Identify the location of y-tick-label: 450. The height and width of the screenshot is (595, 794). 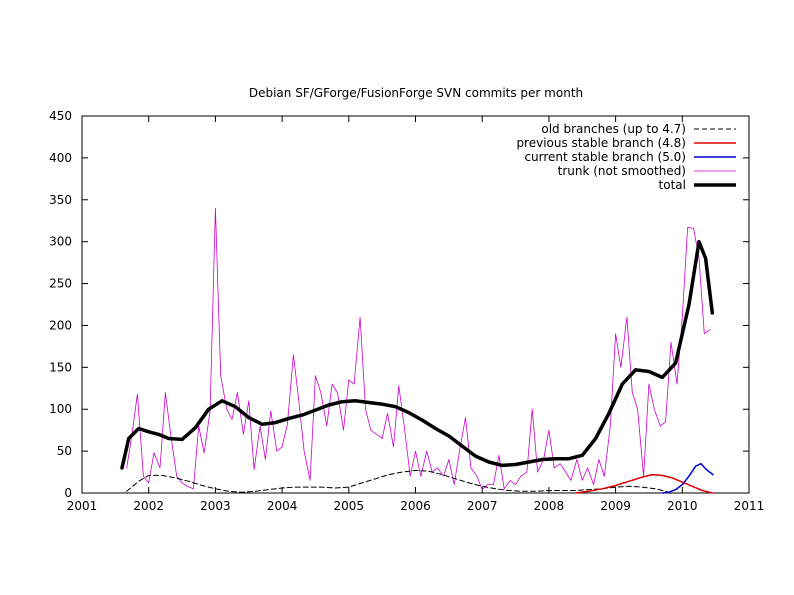
(60, 116).